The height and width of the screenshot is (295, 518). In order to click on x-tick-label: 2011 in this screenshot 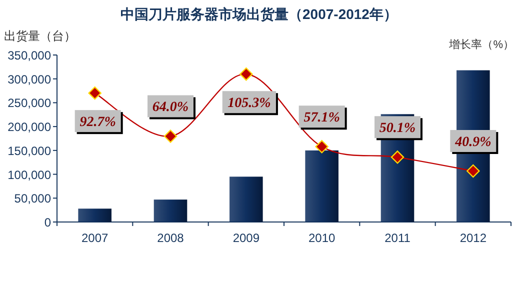, I will do `click(397, 238)`.